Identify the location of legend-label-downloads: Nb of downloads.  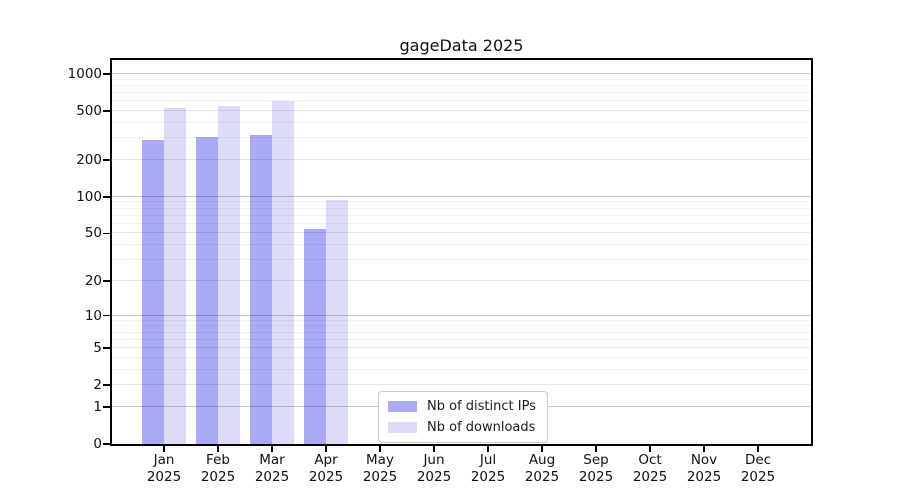
(481, 427).